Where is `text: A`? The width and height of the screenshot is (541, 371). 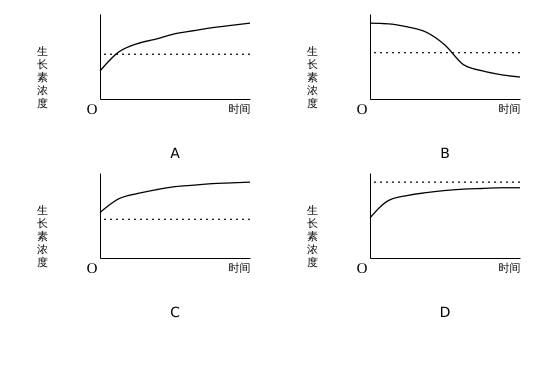 text: A is located at coordinates (175, 154).